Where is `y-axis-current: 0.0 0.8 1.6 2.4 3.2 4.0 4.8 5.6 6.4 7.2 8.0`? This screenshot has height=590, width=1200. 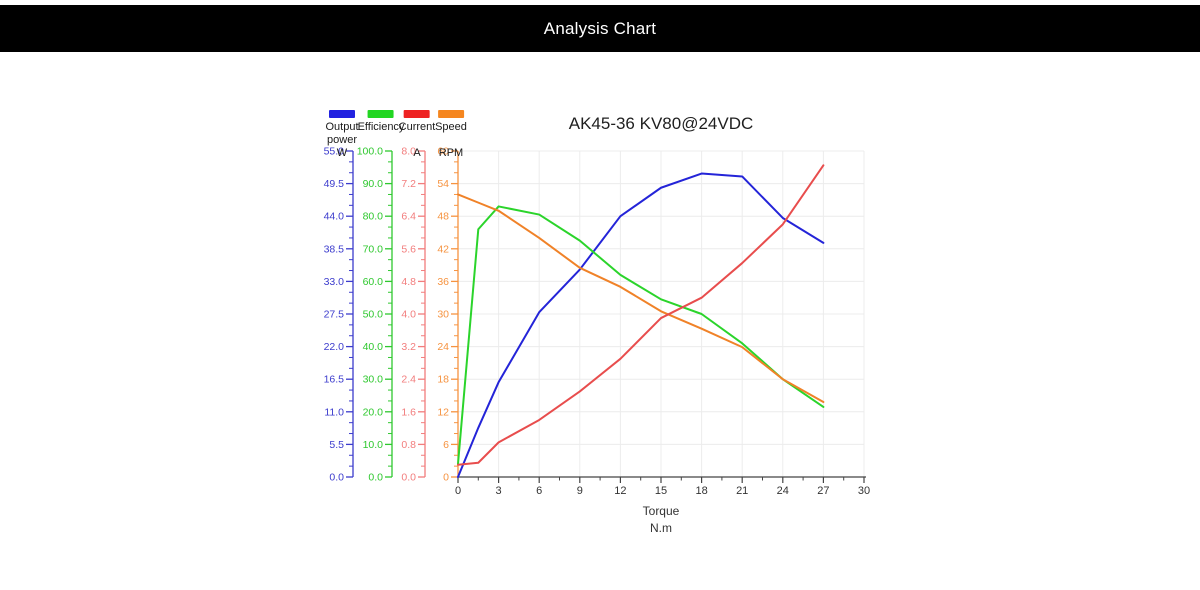 y-axis-current: 0.0 0.8 1.6 2.4 3.2 4.0 4.8 5.6 6.4 7.2 8.0 is located at coordinates (413, 315).